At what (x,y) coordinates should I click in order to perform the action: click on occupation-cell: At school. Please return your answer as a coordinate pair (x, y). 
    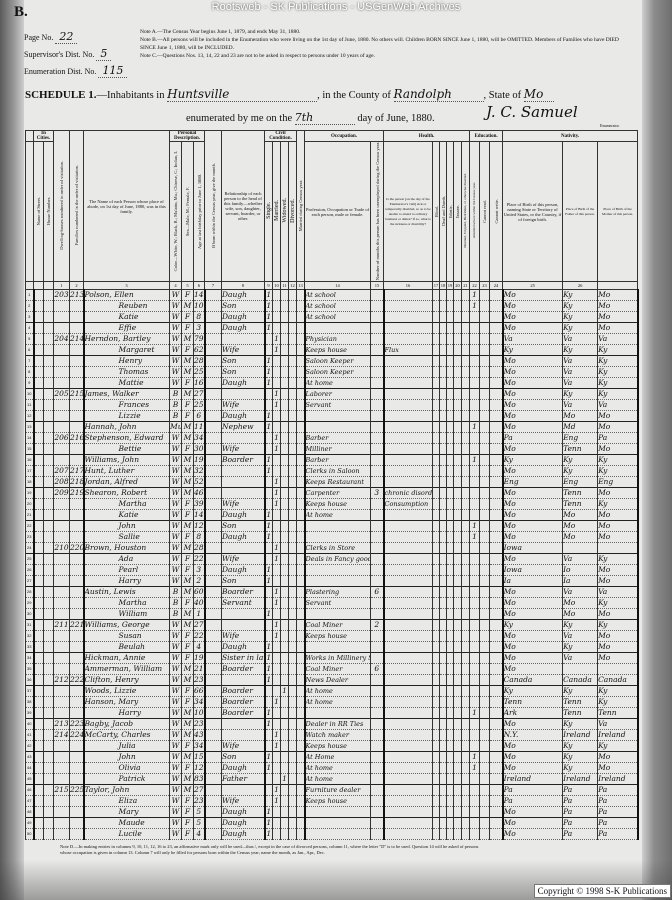
    Looking at the image, I should click on (338, 306).